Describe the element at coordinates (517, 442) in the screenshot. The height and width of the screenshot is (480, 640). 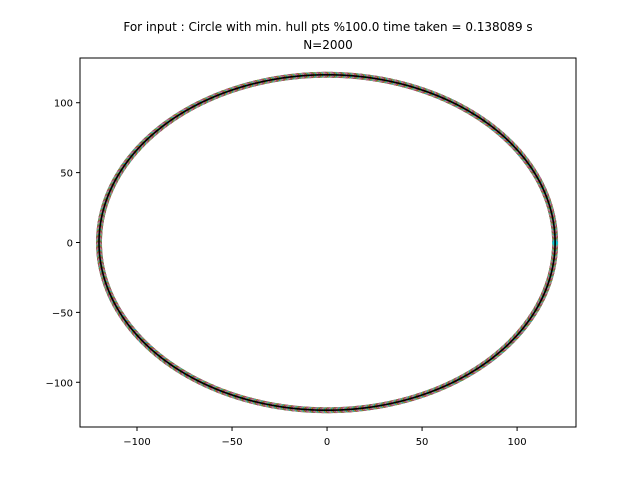
I see `x-tick-label: 100` at that location.